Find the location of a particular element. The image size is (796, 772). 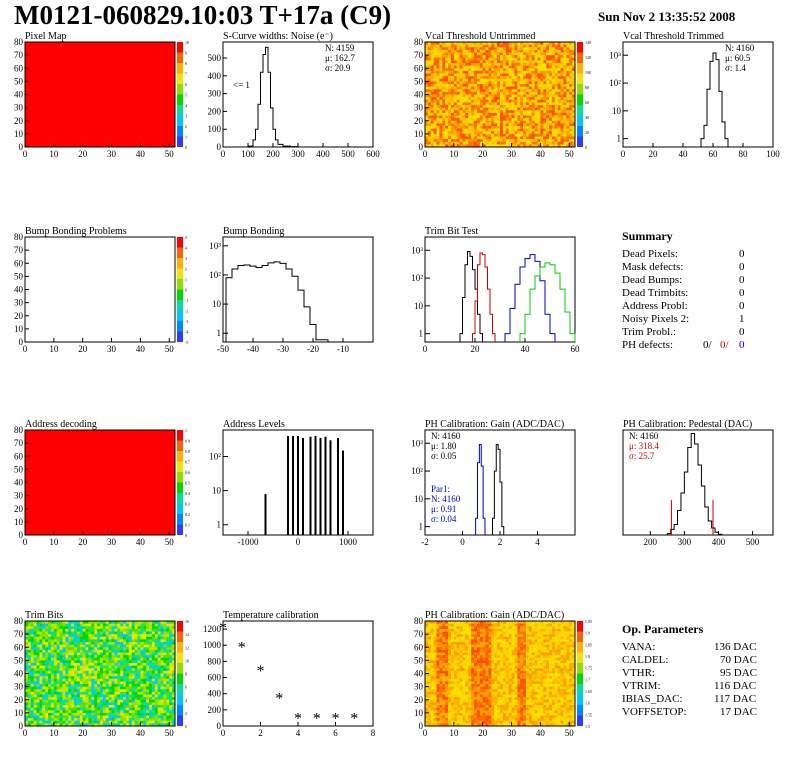

note-text: <= 1 is located at coordinates (241, 85).